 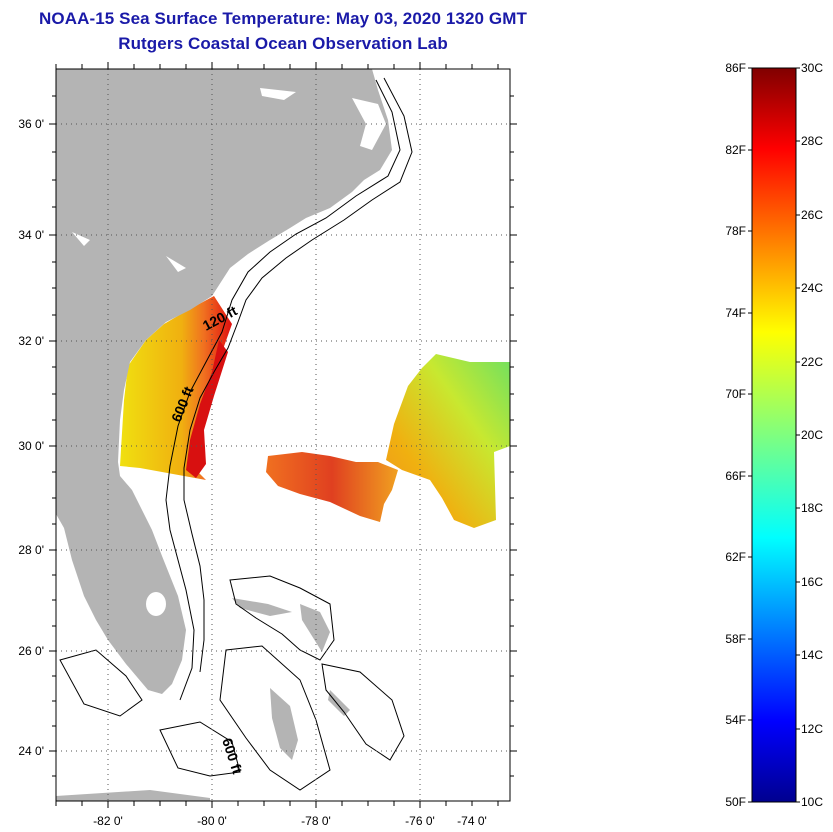 I want to click on lon-label: -74 0', so click(x=472, y=821).